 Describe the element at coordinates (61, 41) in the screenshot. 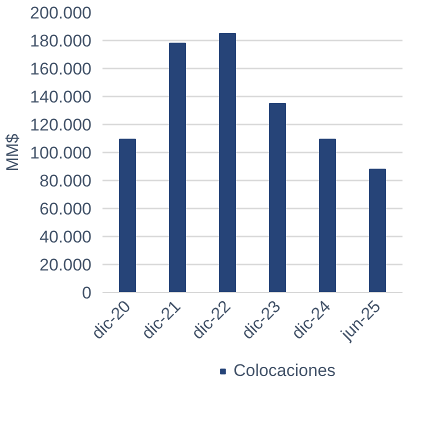

I see `y-tick-label: 180.000` at that location.